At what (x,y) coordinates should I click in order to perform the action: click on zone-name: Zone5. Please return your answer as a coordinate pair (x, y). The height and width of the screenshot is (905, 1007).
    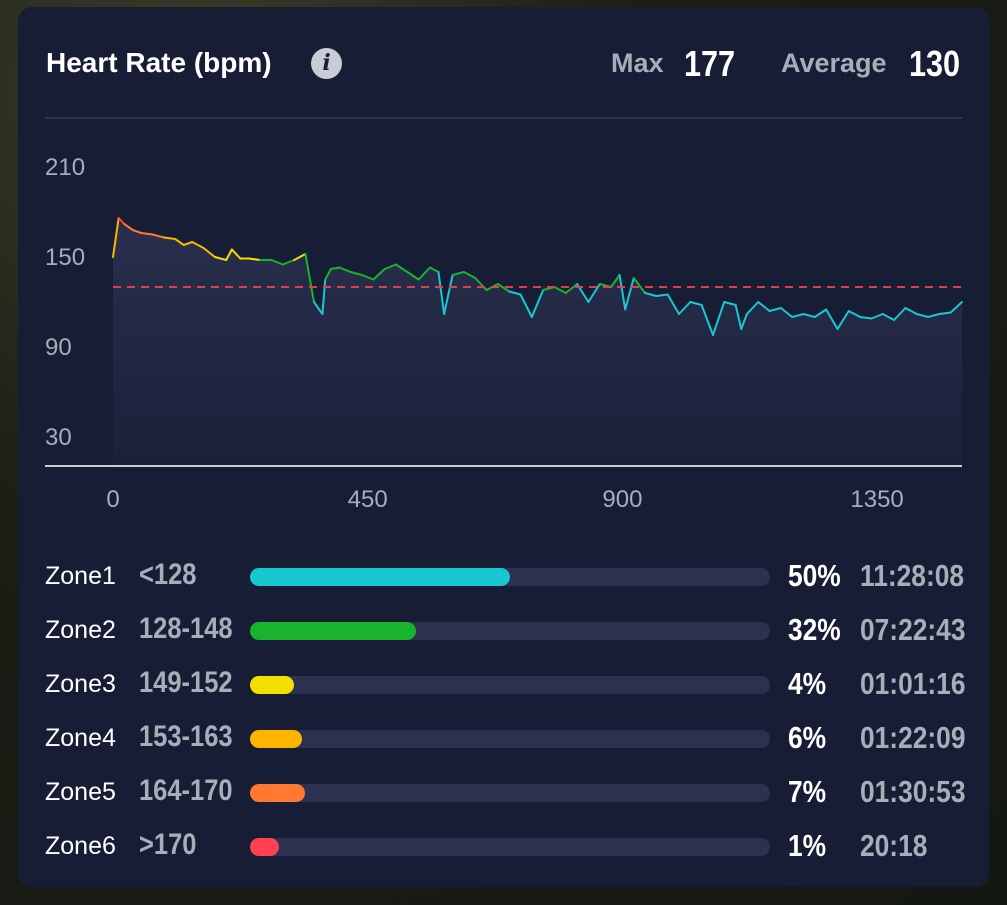
    Looking at the image, I should click on (80, 792).